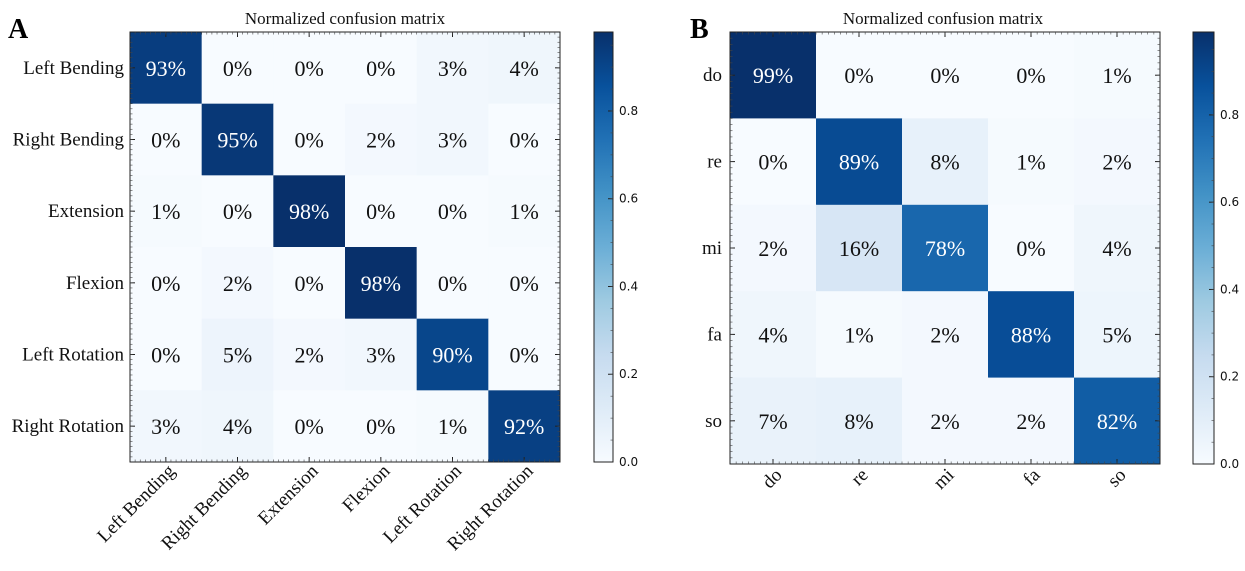  Describe the element at coordinates (628, 111) in the screenshot. I see `colorbar-tick-label: 0.8` at that location.